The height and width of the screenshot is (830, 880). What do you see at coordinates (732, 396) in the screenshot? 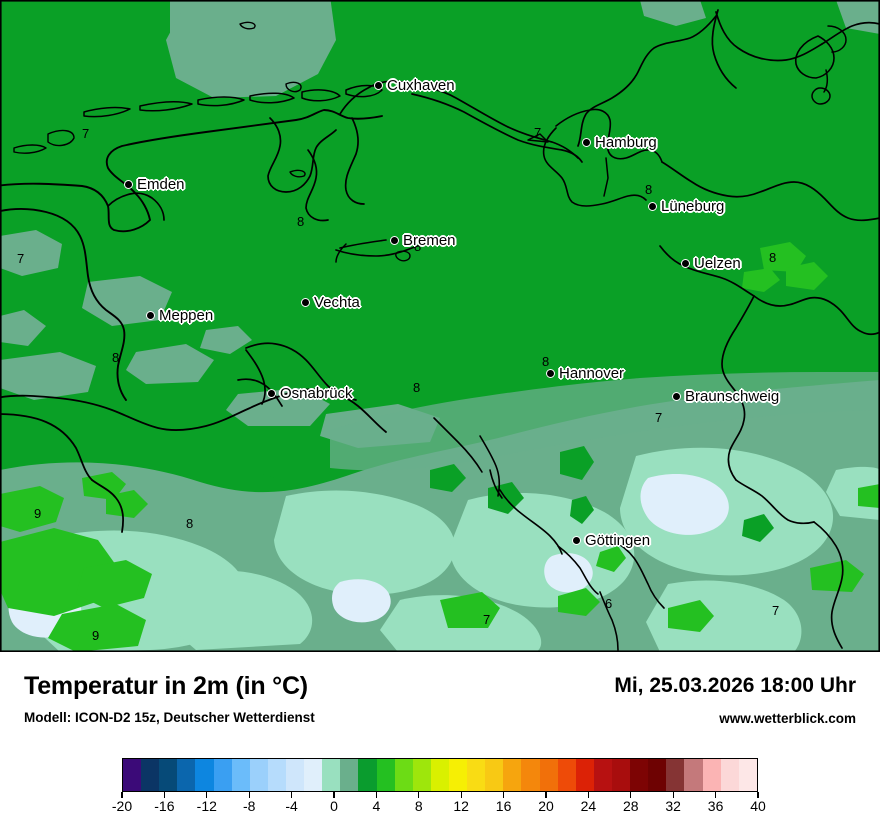
I see `city-label: Braunschweig` at bounding box center [732, 396].